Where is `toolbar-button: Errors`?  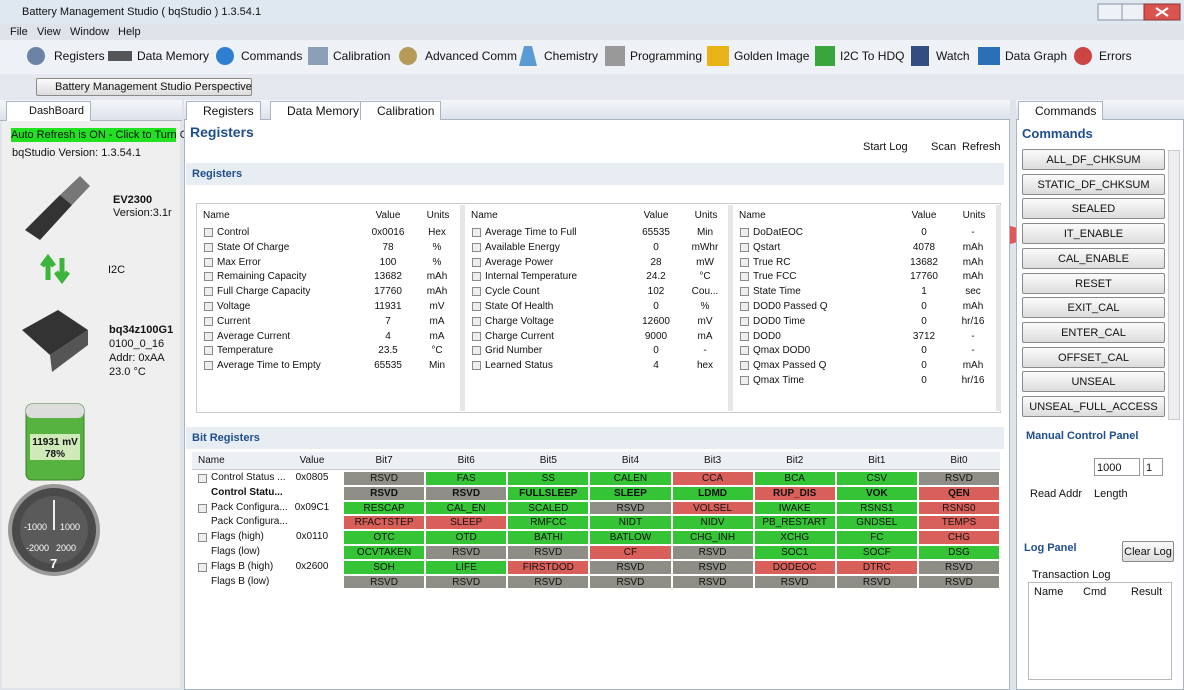
toolbar-button: Errors is located at coordinates (1115, 56).